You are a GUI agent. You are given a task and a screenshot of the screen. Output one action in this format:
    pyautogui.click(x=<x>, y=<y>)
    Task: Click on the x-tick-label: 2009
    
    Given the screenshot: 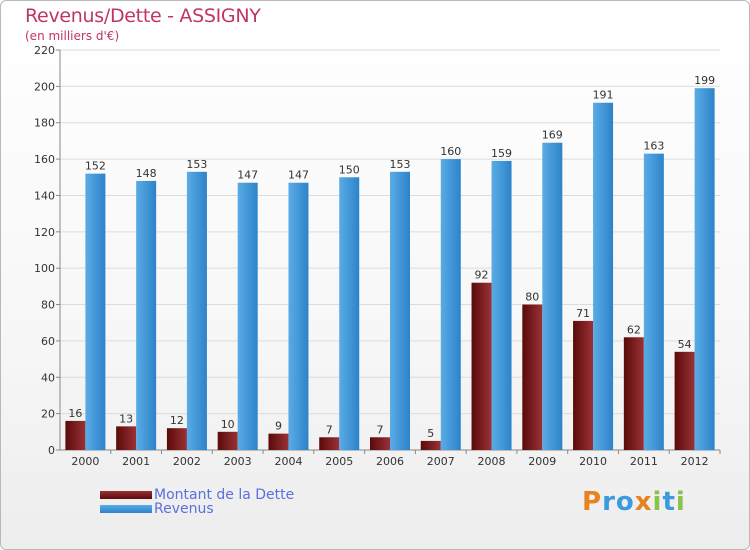 What is the action you would take?
    pyautogui.click(x=542, y=461)
    